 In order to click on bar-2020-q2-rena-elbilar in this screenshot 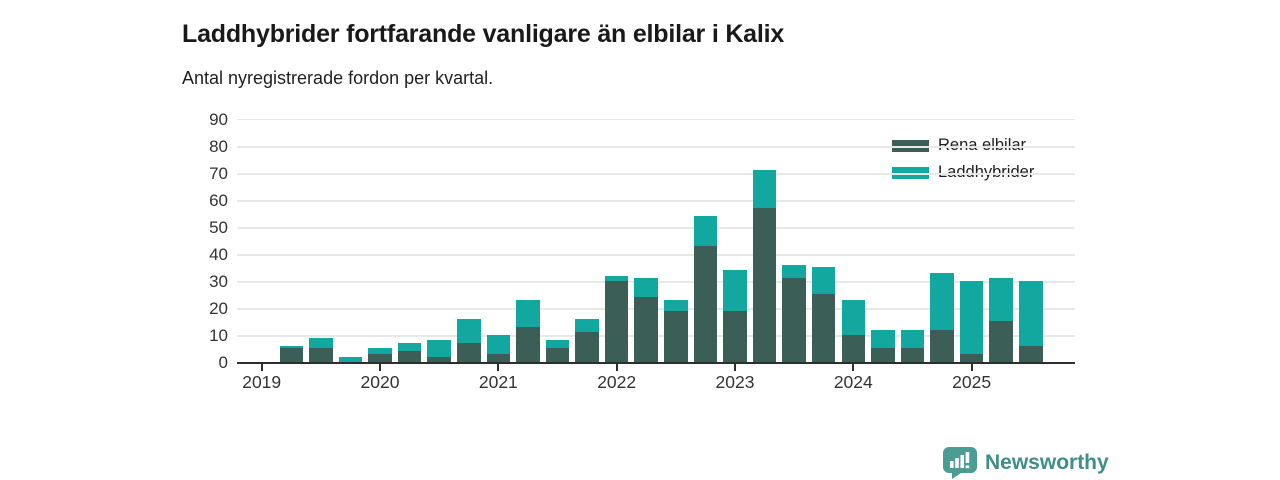, I will do `click(409, 356)`.